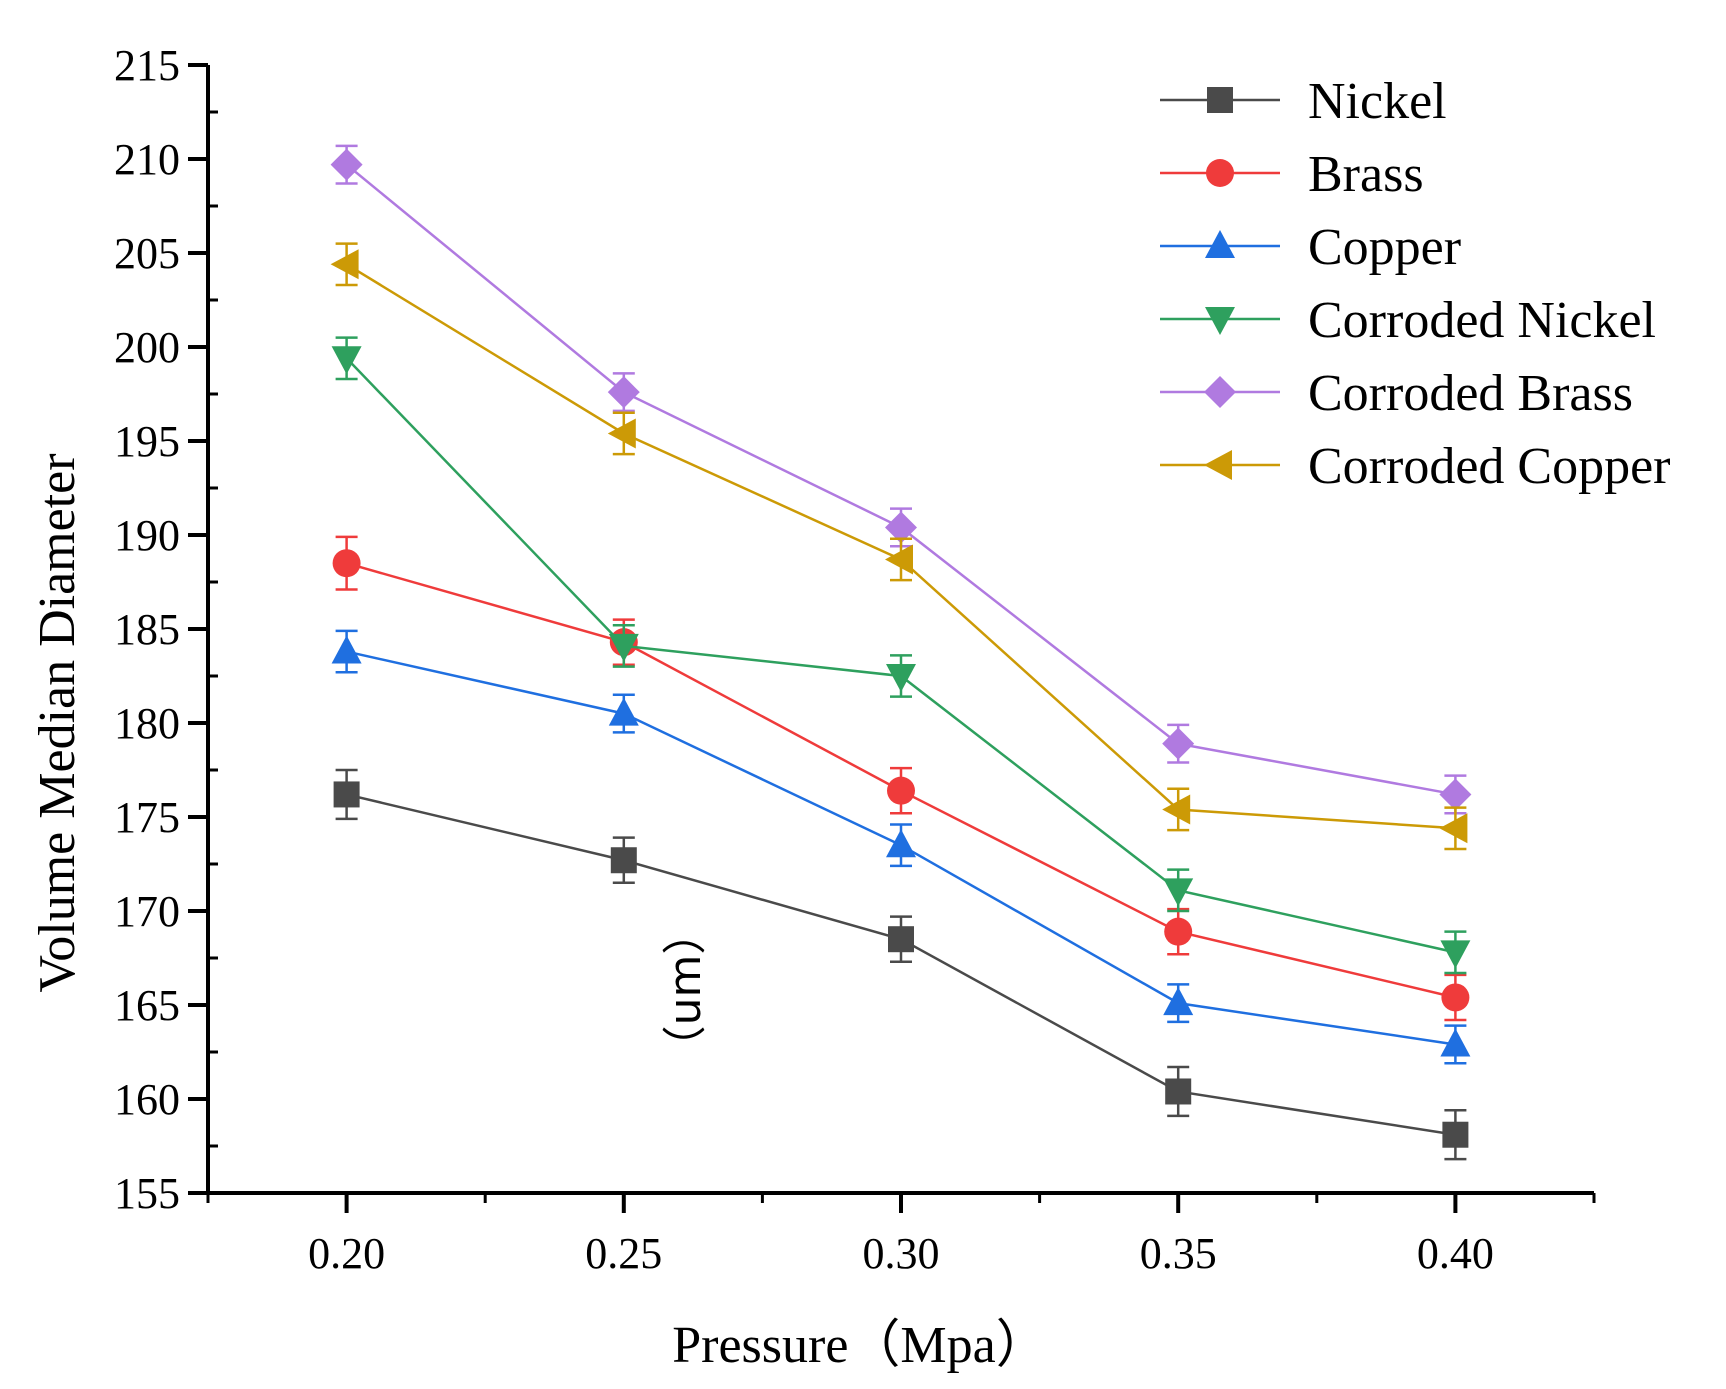 This screenshot has height=1389, width=1726. I want to click on y-tick-label: 165, so click(147, 1005).